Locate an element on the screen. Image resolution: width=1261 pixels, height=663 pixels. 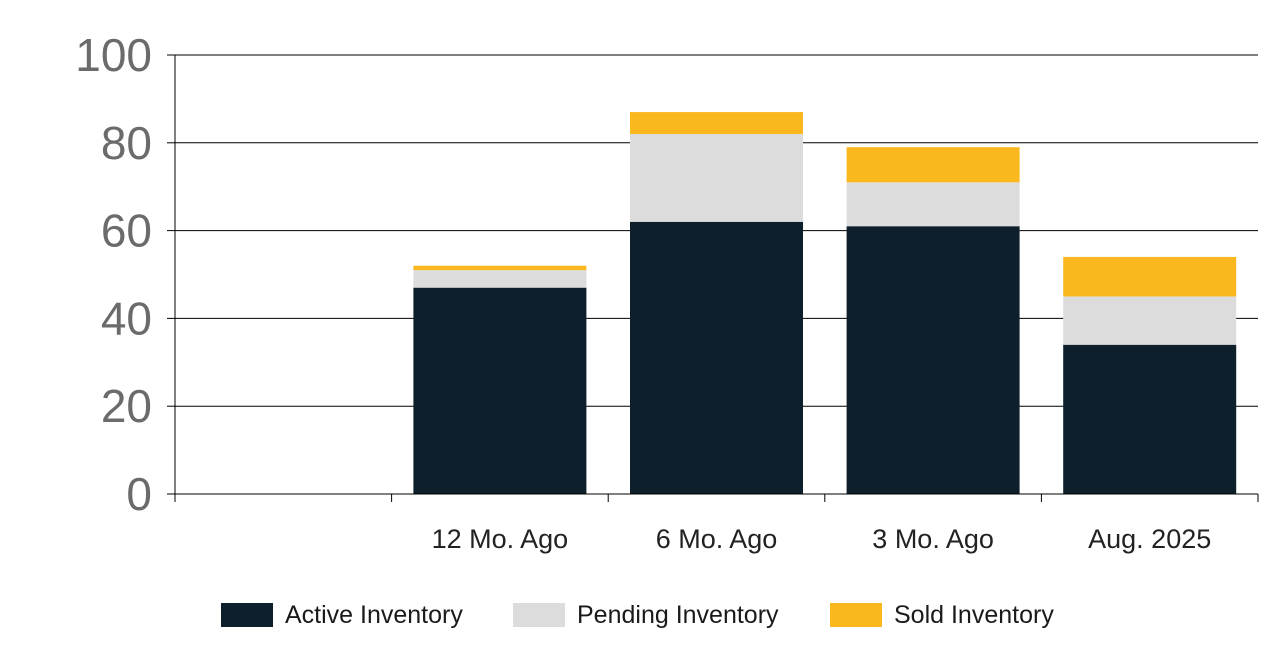
legend-label: Sold Inventory is located at coordinates (974, 615).